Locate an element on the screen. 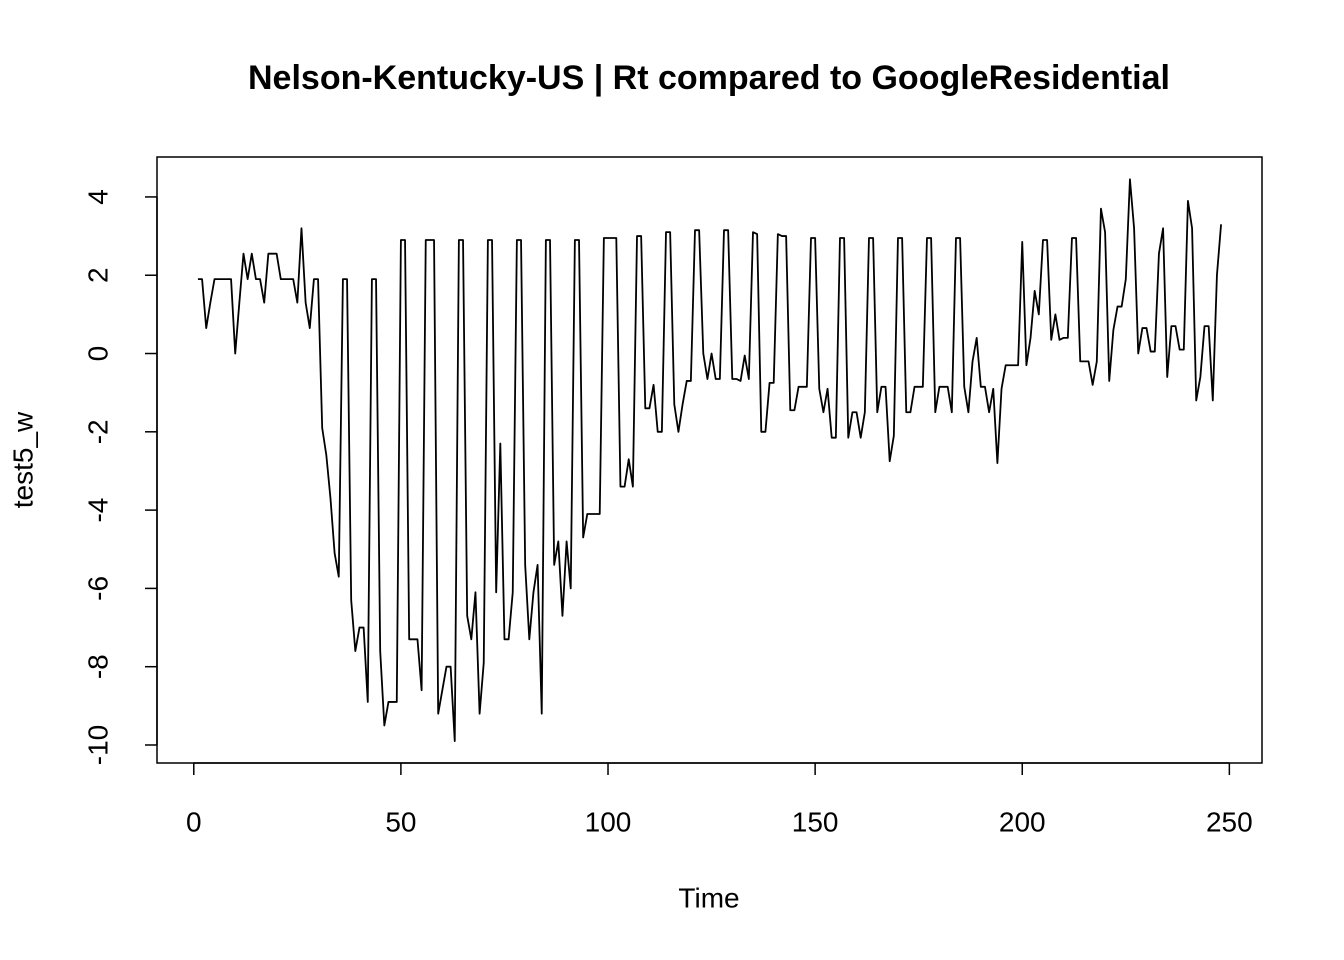  y-tick-label: -6 is located at coordinates (97, 588).